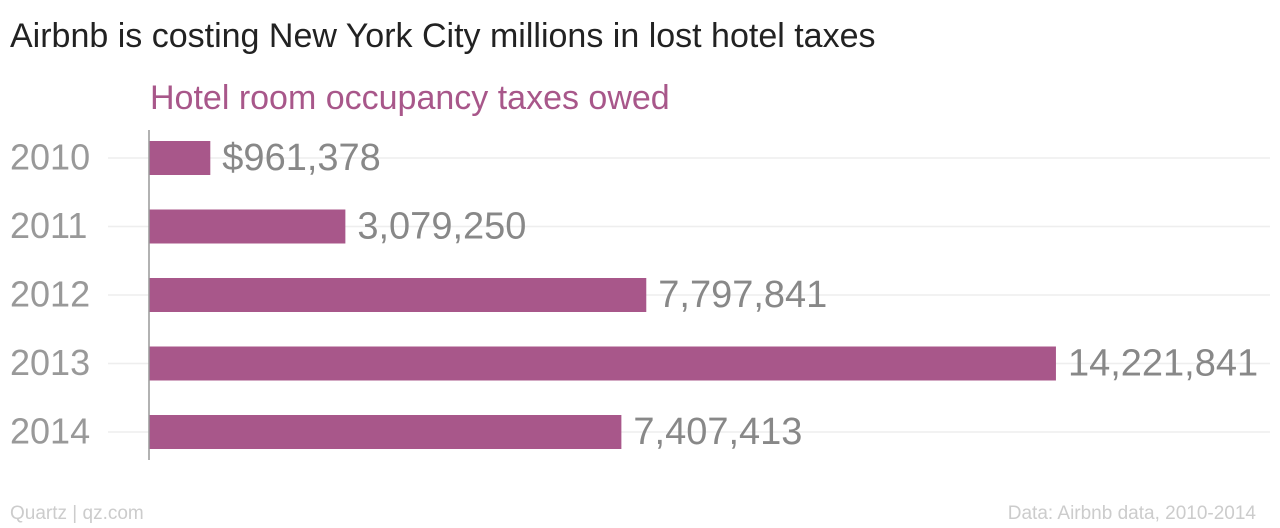  Describe the element at coordinates (48, 225) in the screenshot. I see `y-tick-label: 2011` at that location.